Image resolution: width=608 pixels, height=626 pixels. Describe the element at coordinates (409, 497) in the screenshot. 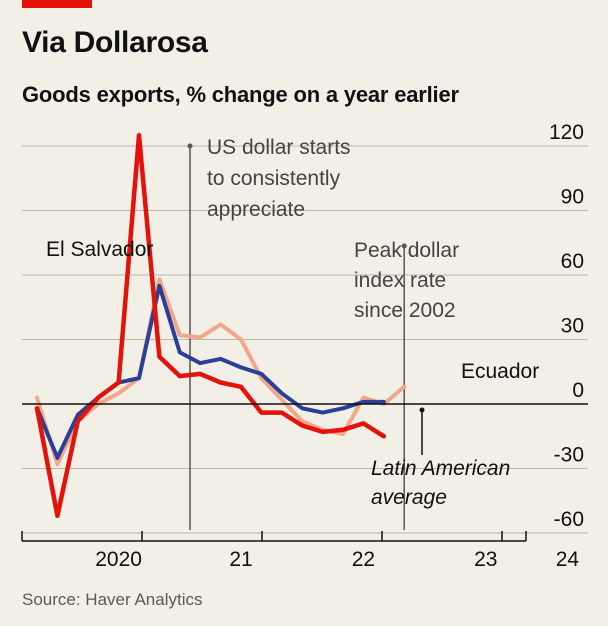

I see `label-latin-america-line2: average` at that location.